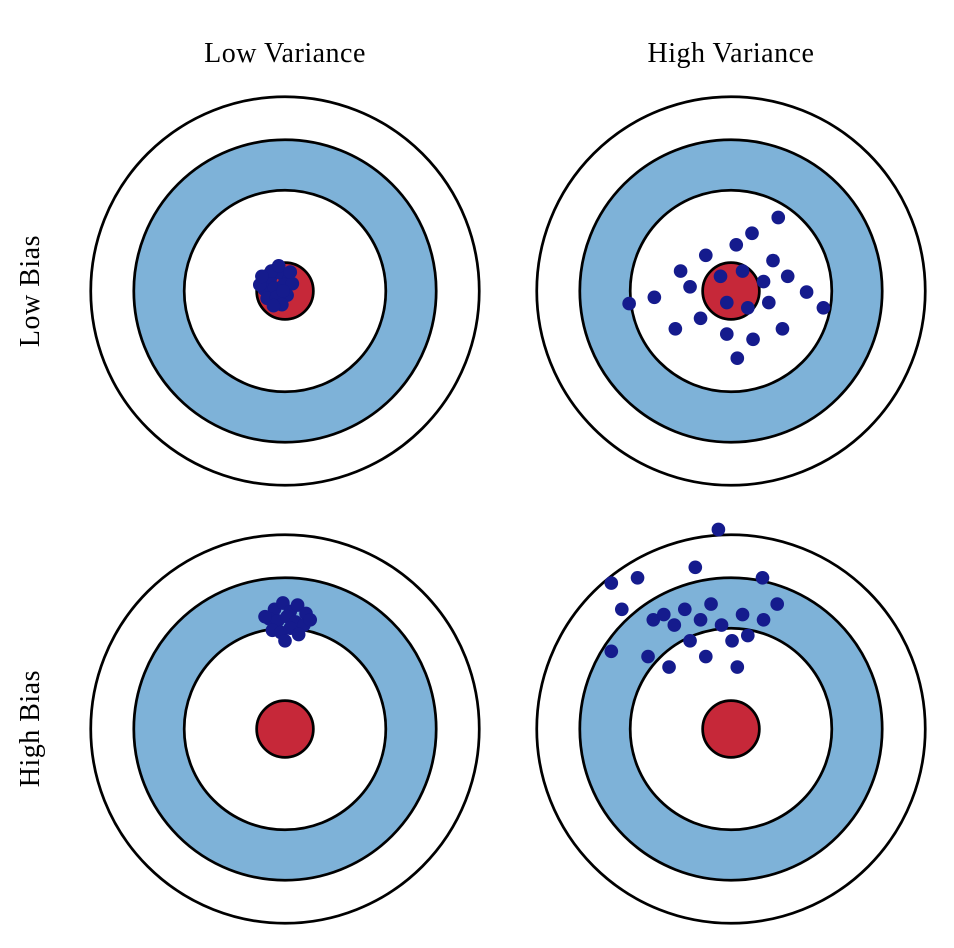 This screenshot has width=954, height=948. Describe the element at coordinates (731, 36) in the screenshot. I see `column-header-high-variance: High Variance` at that location.